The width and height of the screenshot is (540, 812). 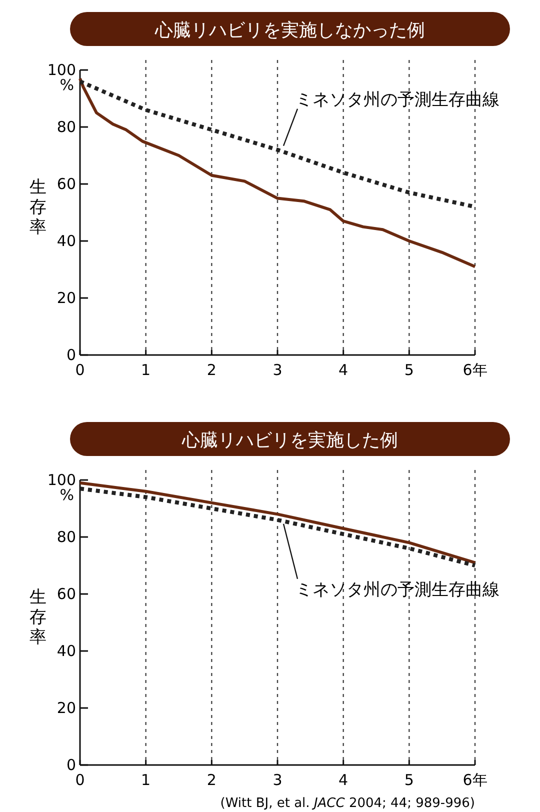 What do you see at coordinates (289, 30) in the screenshot?
I see `chart-title: 心臓リハビリを実施しなかった例` at bounding box center [289, 30].